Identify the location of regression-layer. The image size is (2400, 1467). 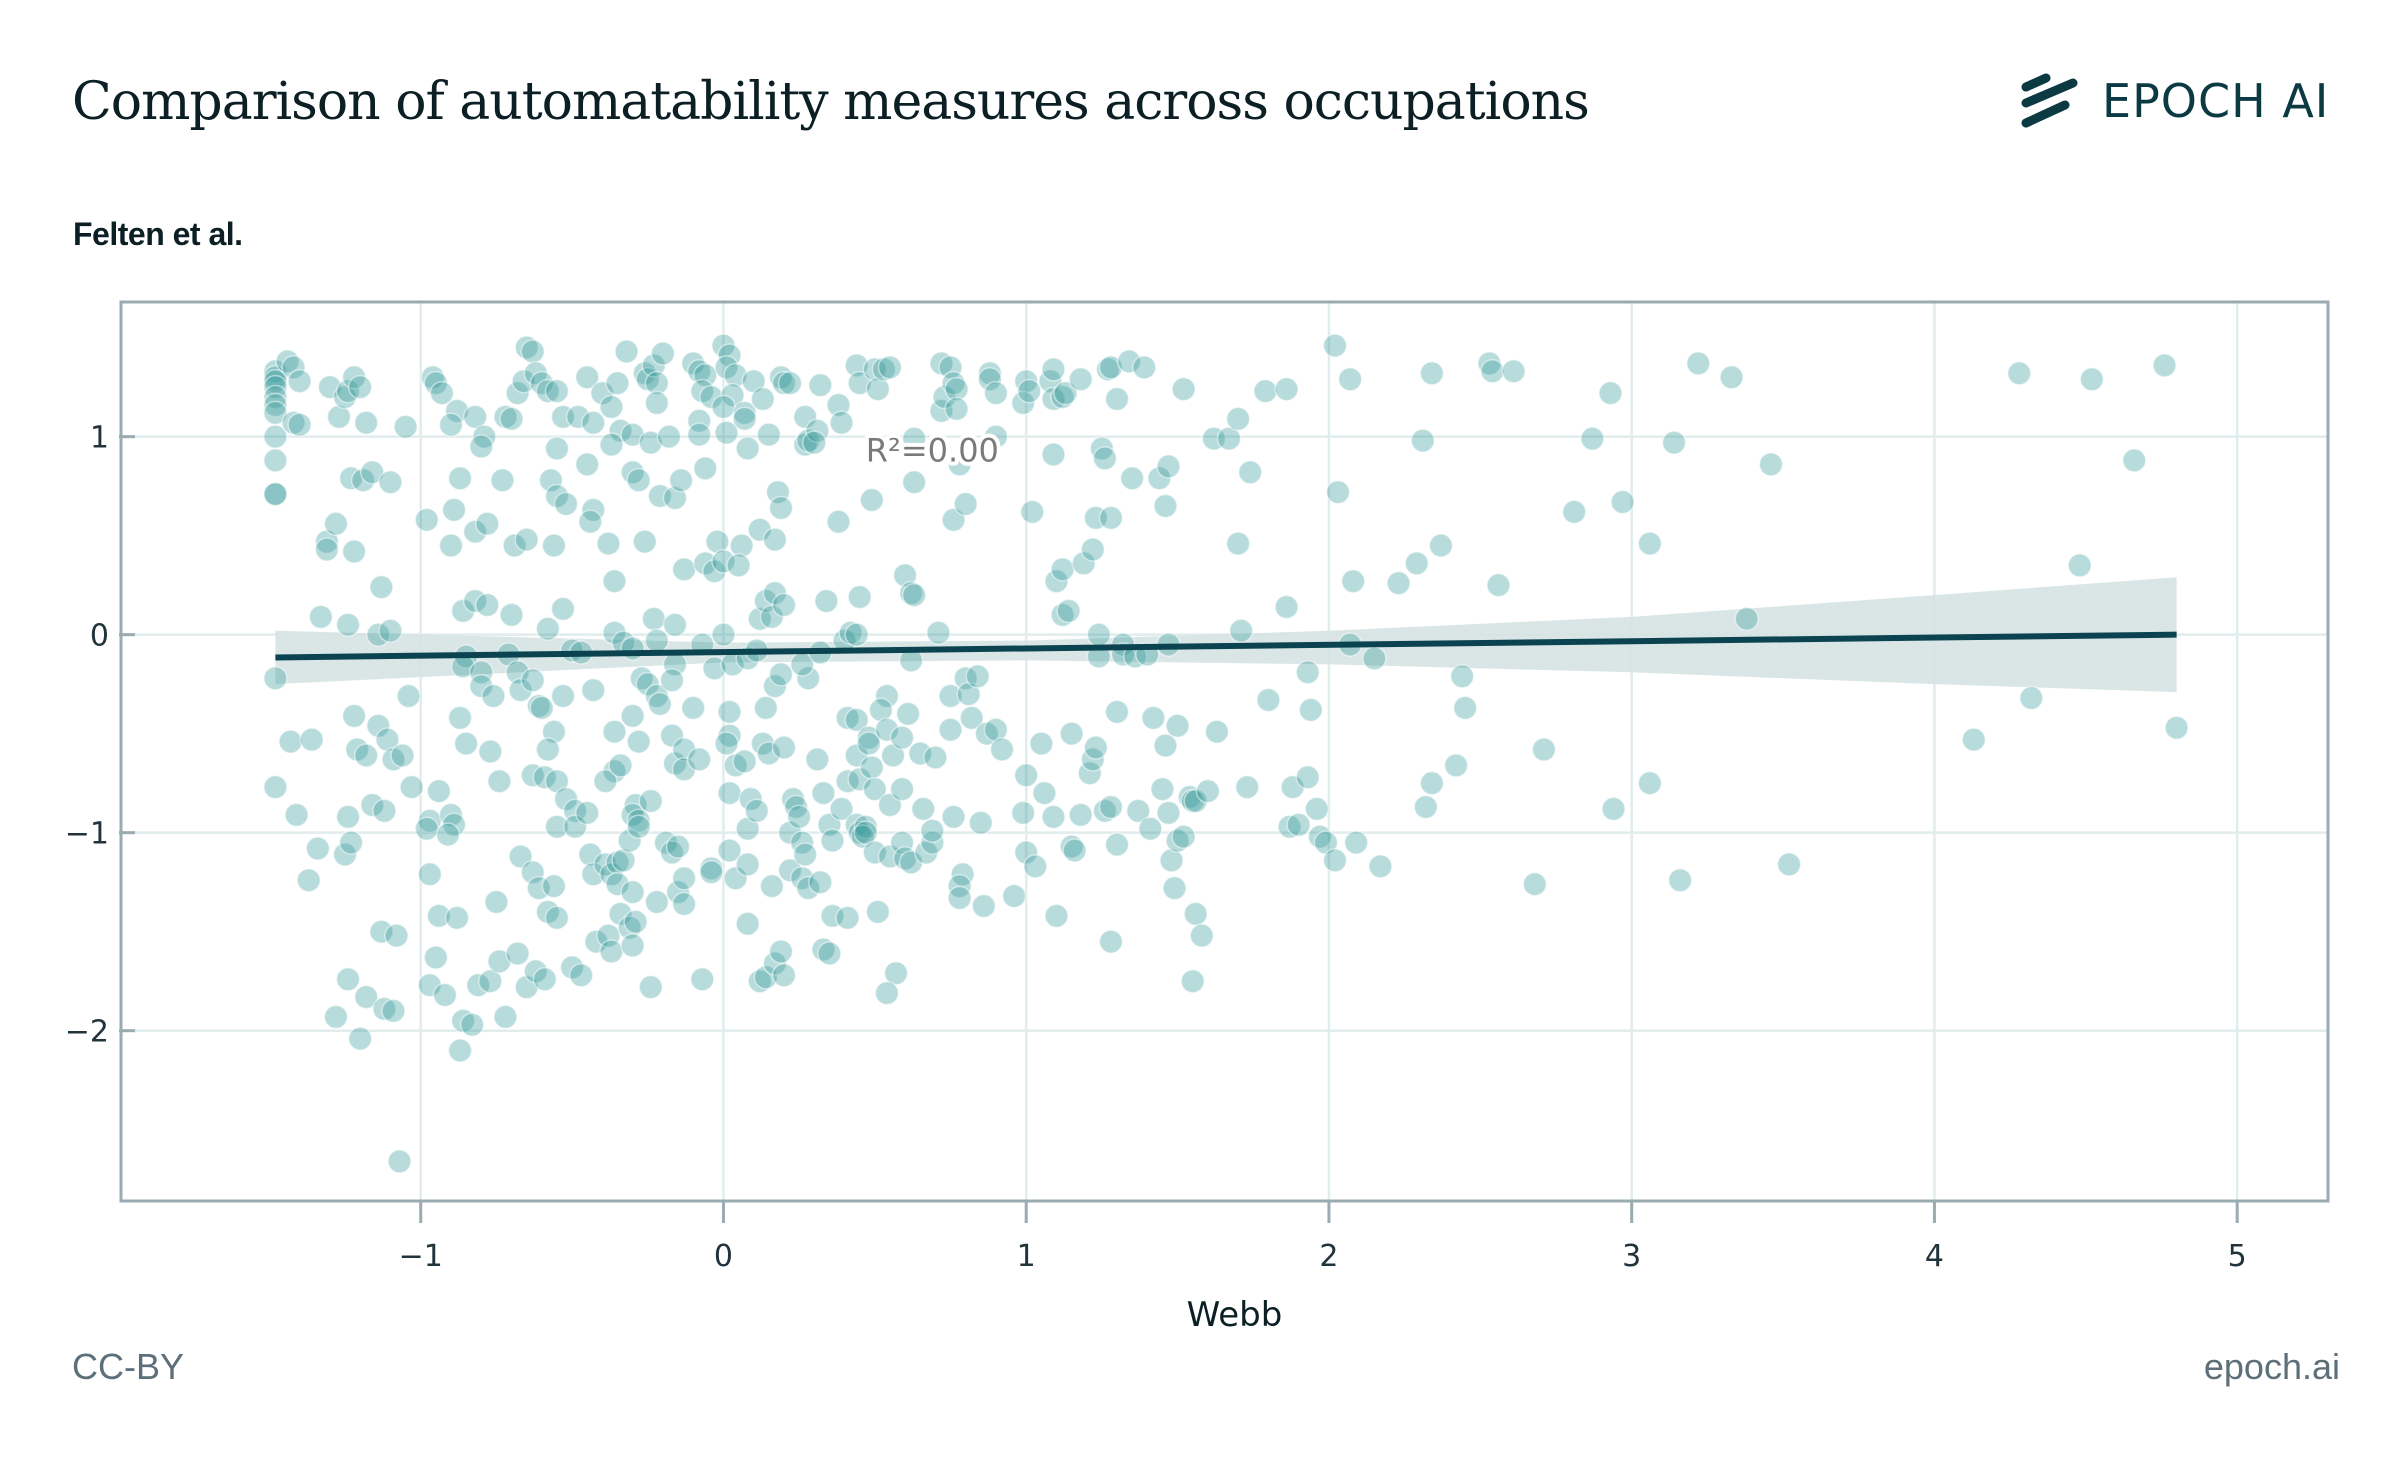
(1226, 646).